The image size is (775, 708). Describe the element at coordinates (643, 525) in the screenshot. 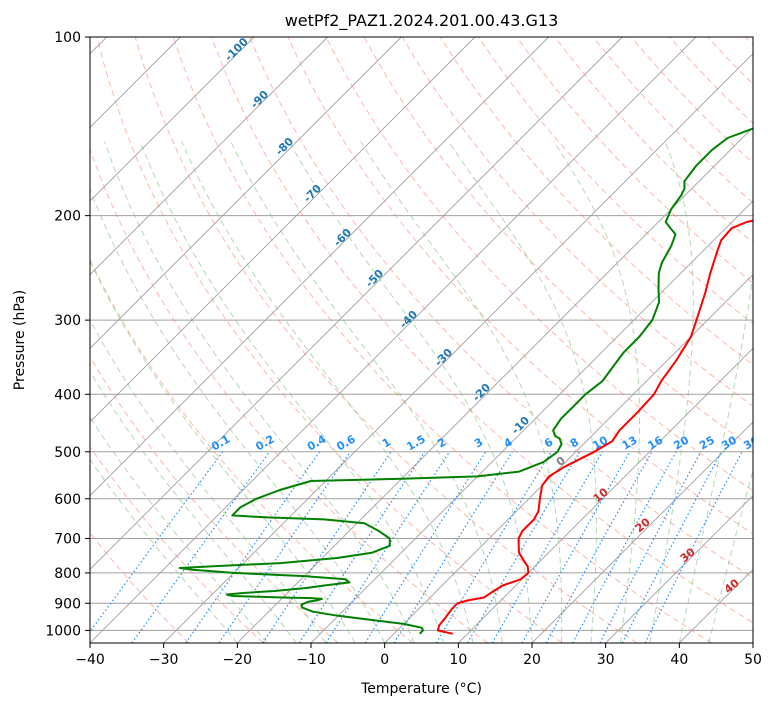

I see `moist-adiabat-label: 20` at that location.